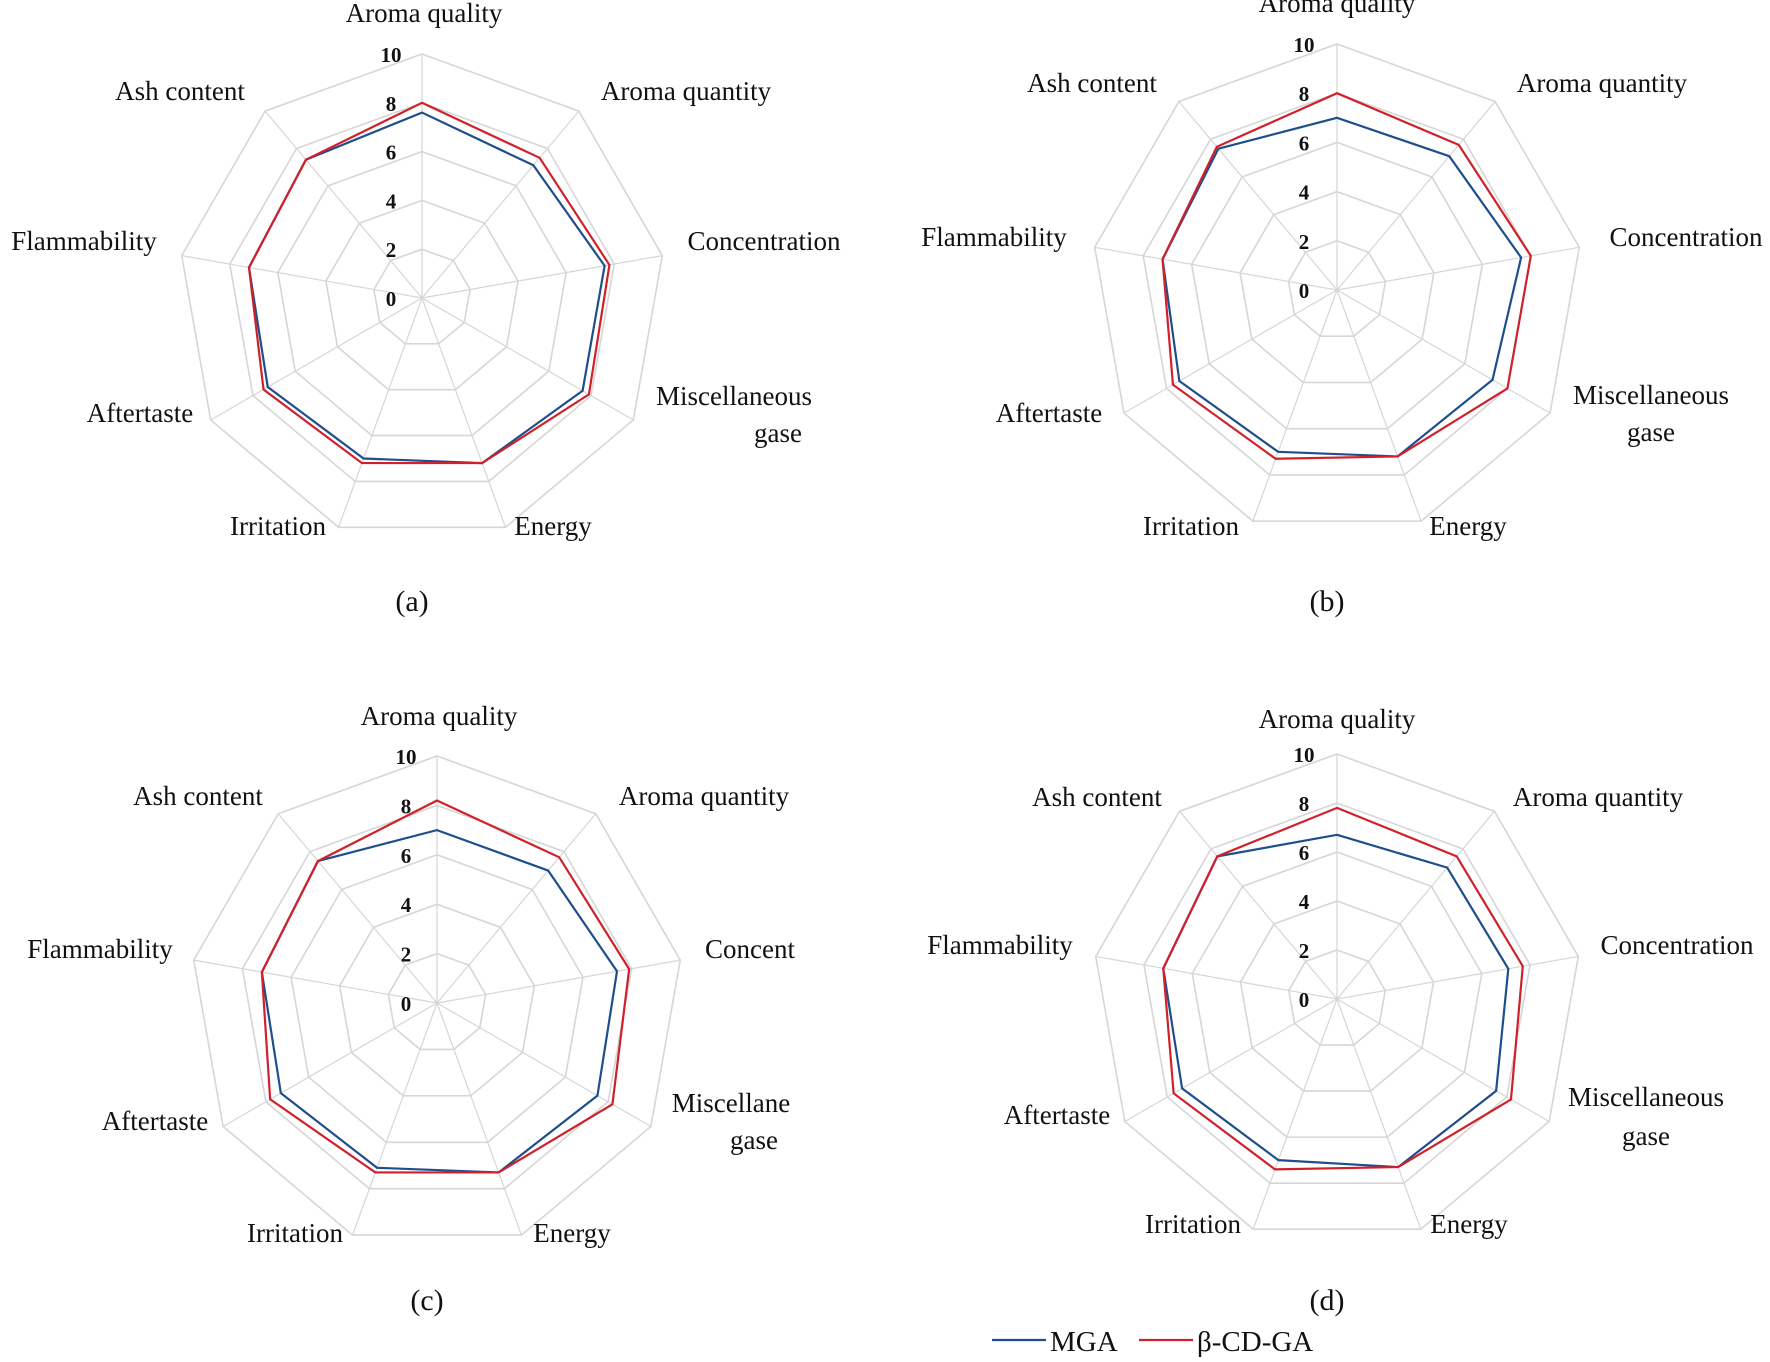 This screenshot has width=1770, height=1362. What do you see at coordinates (1327, 601) in the screenshot?
I see `panel-label: (b)` at bounding box center [1327, 601].